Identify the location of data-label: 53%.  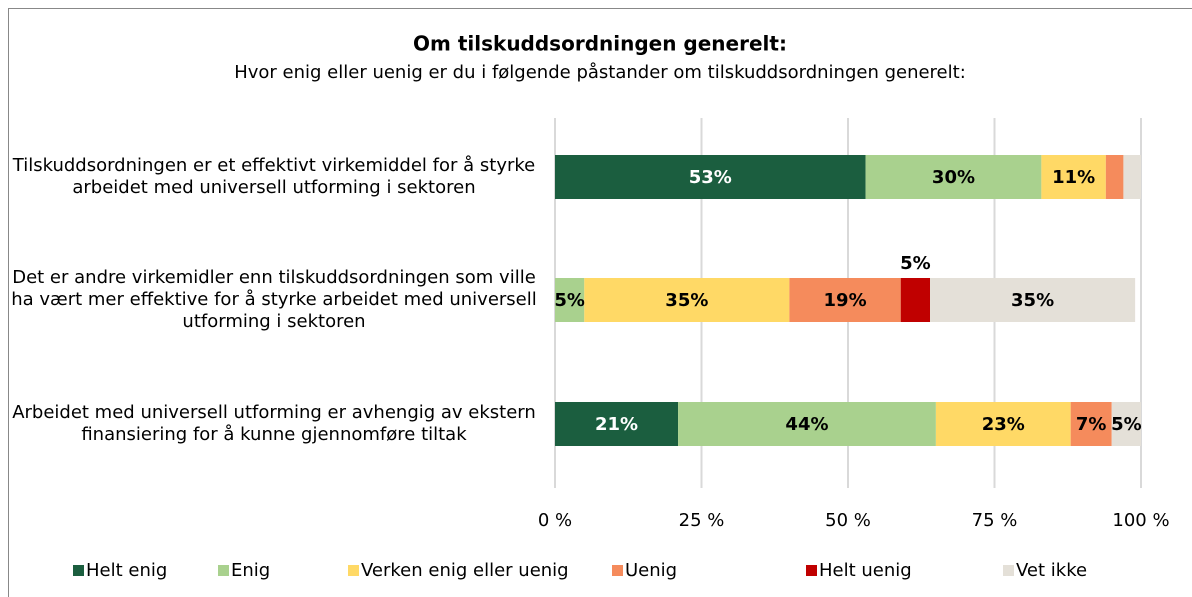
(710, 177).